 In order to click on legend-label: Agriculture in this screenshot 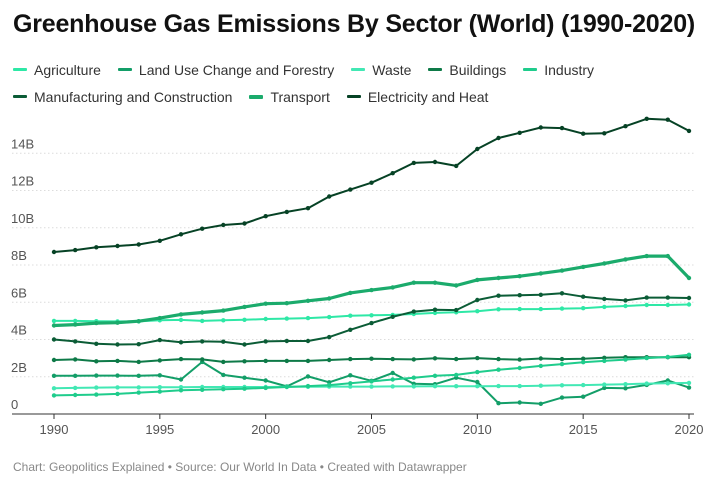, I will do `click(67, 69)`.